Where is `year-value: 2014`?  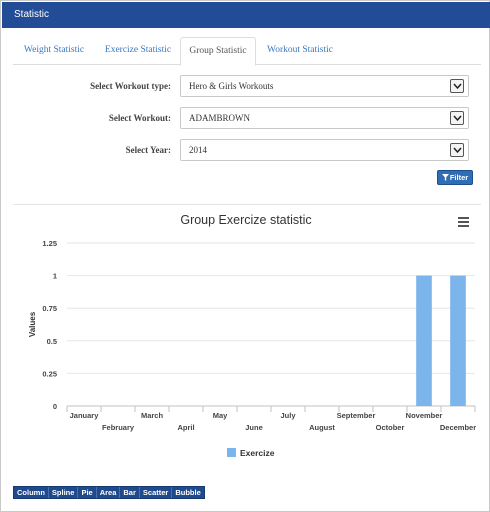 year-value: 2014 is located at coordinates (198, 150).